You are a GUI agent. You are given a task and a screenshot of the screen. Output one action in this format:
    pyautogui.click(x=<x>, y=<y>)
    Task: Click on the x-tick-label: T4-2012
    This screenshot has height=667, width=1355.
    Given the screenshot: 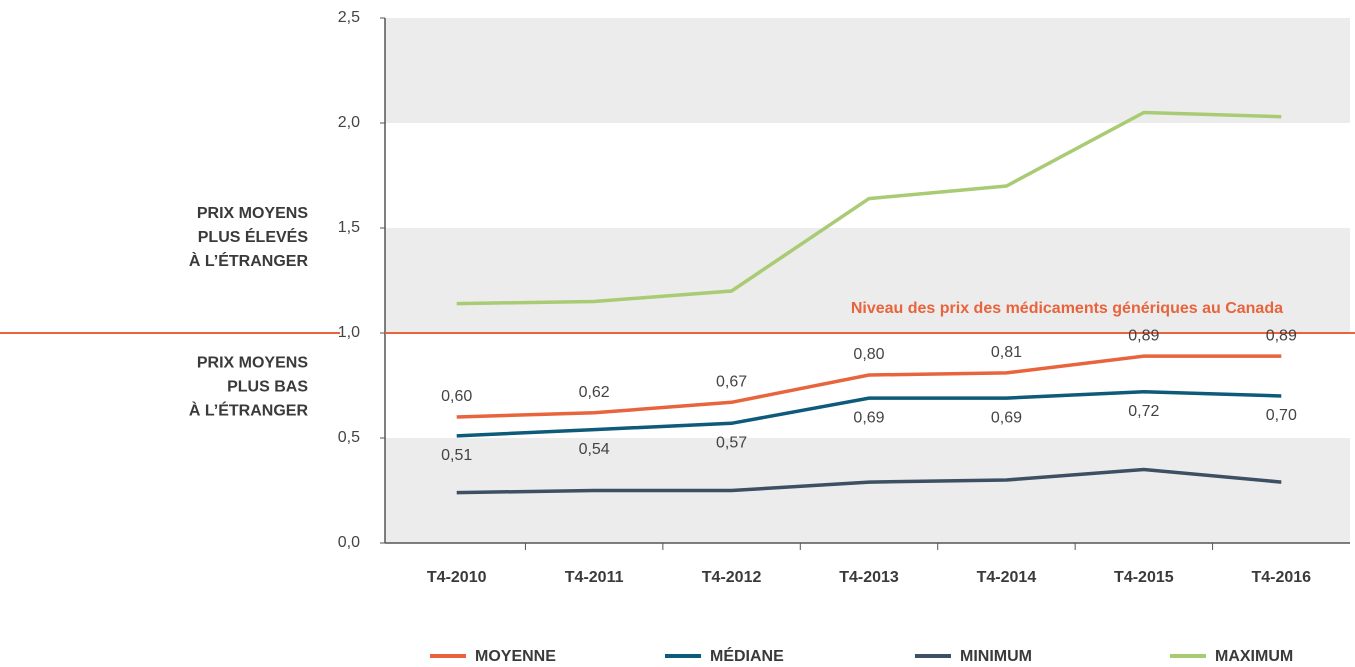 What is the action you would take?
    pyautogui.click(x=732, y=577)
    